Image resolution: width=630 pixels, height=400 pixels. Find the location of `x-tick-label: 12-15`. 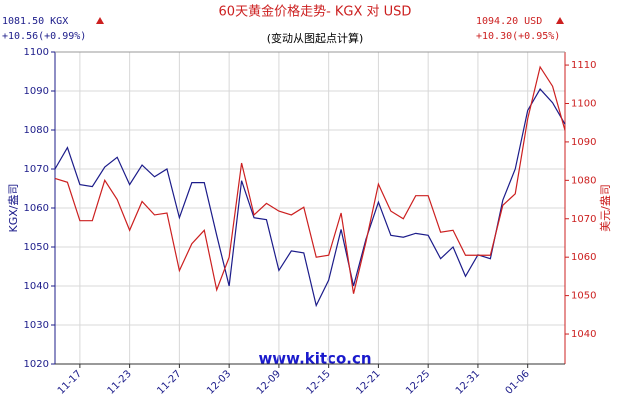

x-tick-label: 12-15 is located at coordinates (319, 382).